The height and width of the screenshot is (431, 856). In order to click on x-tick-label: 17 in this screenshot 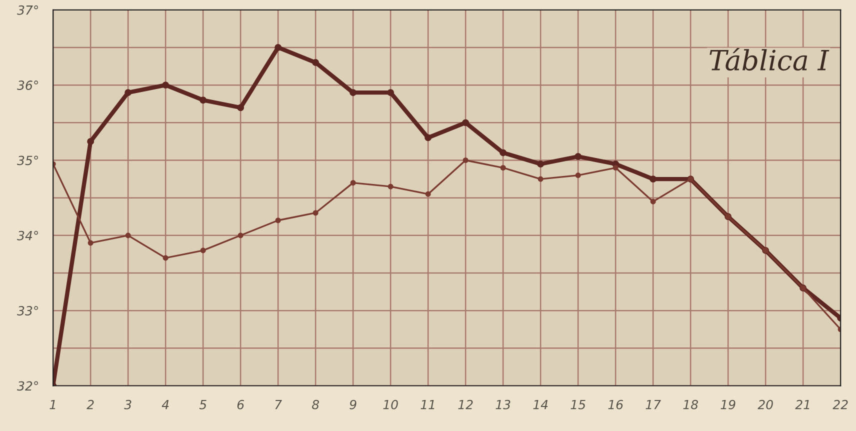, I will do `click(653, 405)`.